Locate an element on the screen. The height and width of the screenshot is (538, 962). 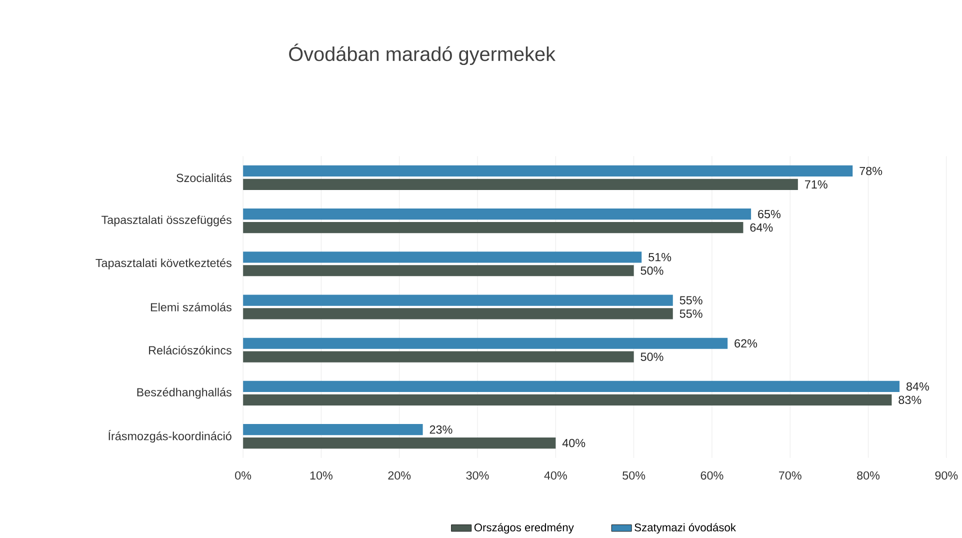
data-label: 78% is located at coordinates (871, 171).